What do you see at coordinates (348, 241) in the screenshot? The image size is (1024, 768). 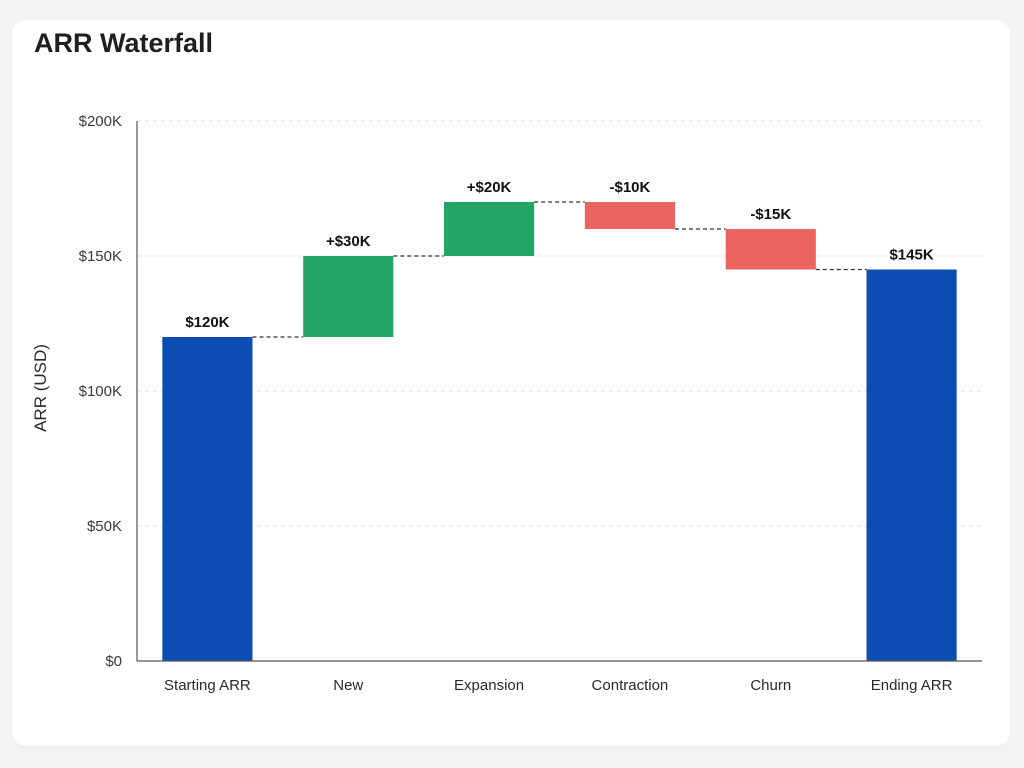 I see `data-label: +$30K` at bounding box center [348, 241].